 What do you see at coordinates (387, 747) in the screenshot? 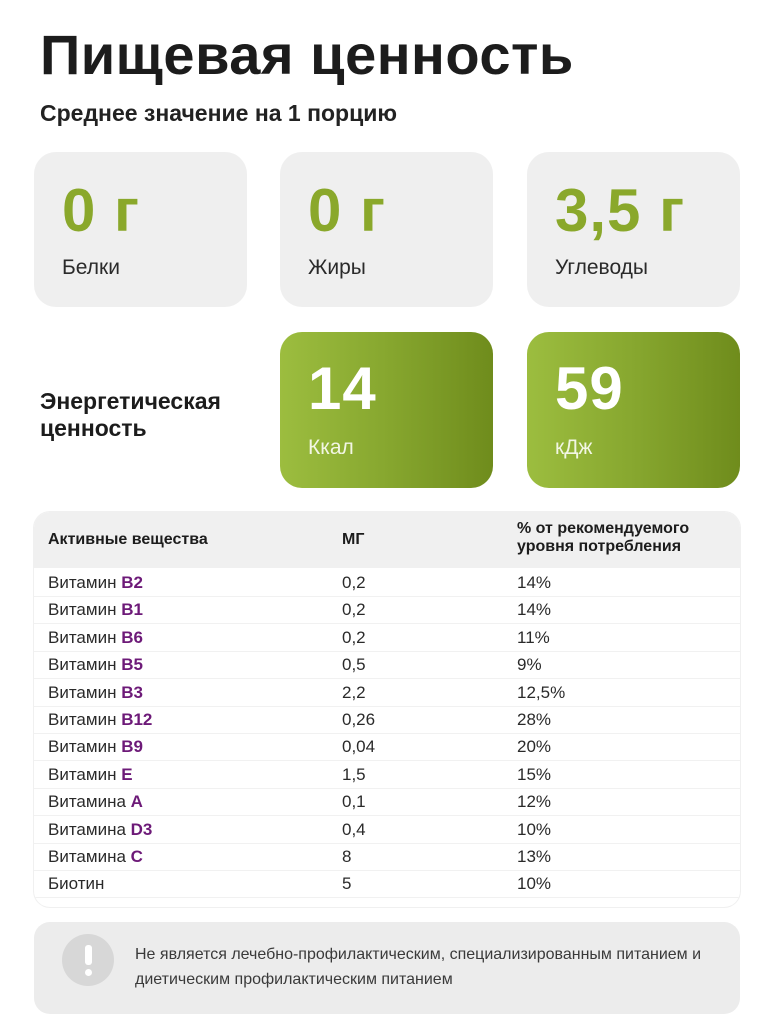
I see `table-row: Витамин B9 0,04 20%` at bounding box center [387, 747].